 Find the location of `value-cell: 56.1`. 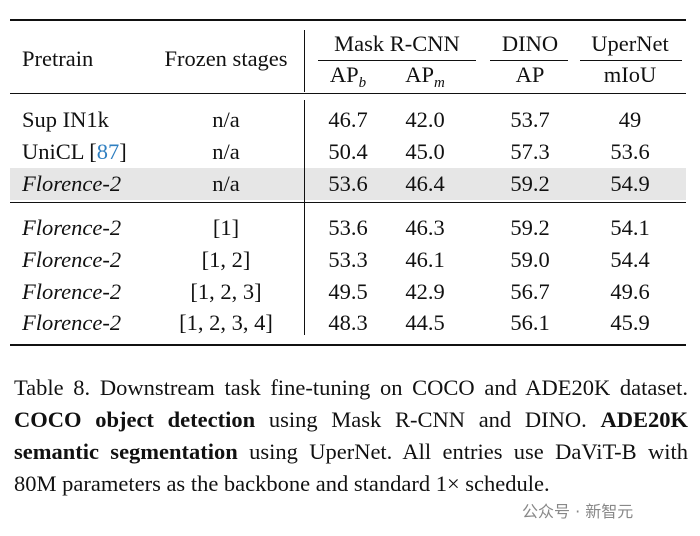

value-cell: 56.1 is located at coordinates (530, 322).